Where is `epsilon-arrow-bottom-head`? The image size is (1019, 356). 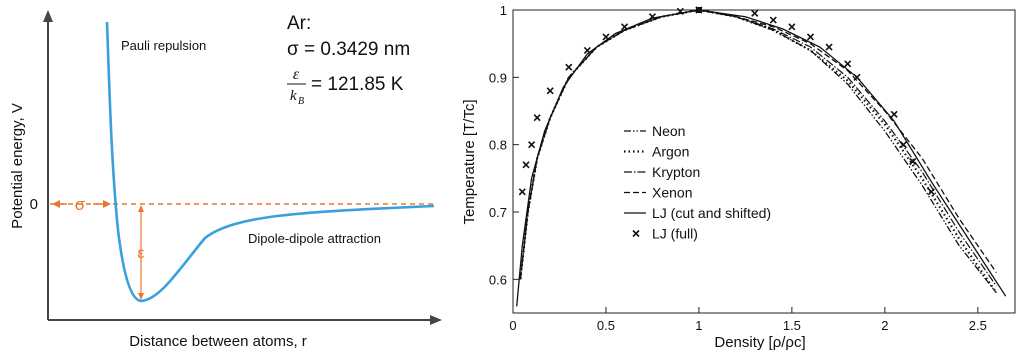 epsilon-arrow-bottom-head is located at coordinates (141, 296).